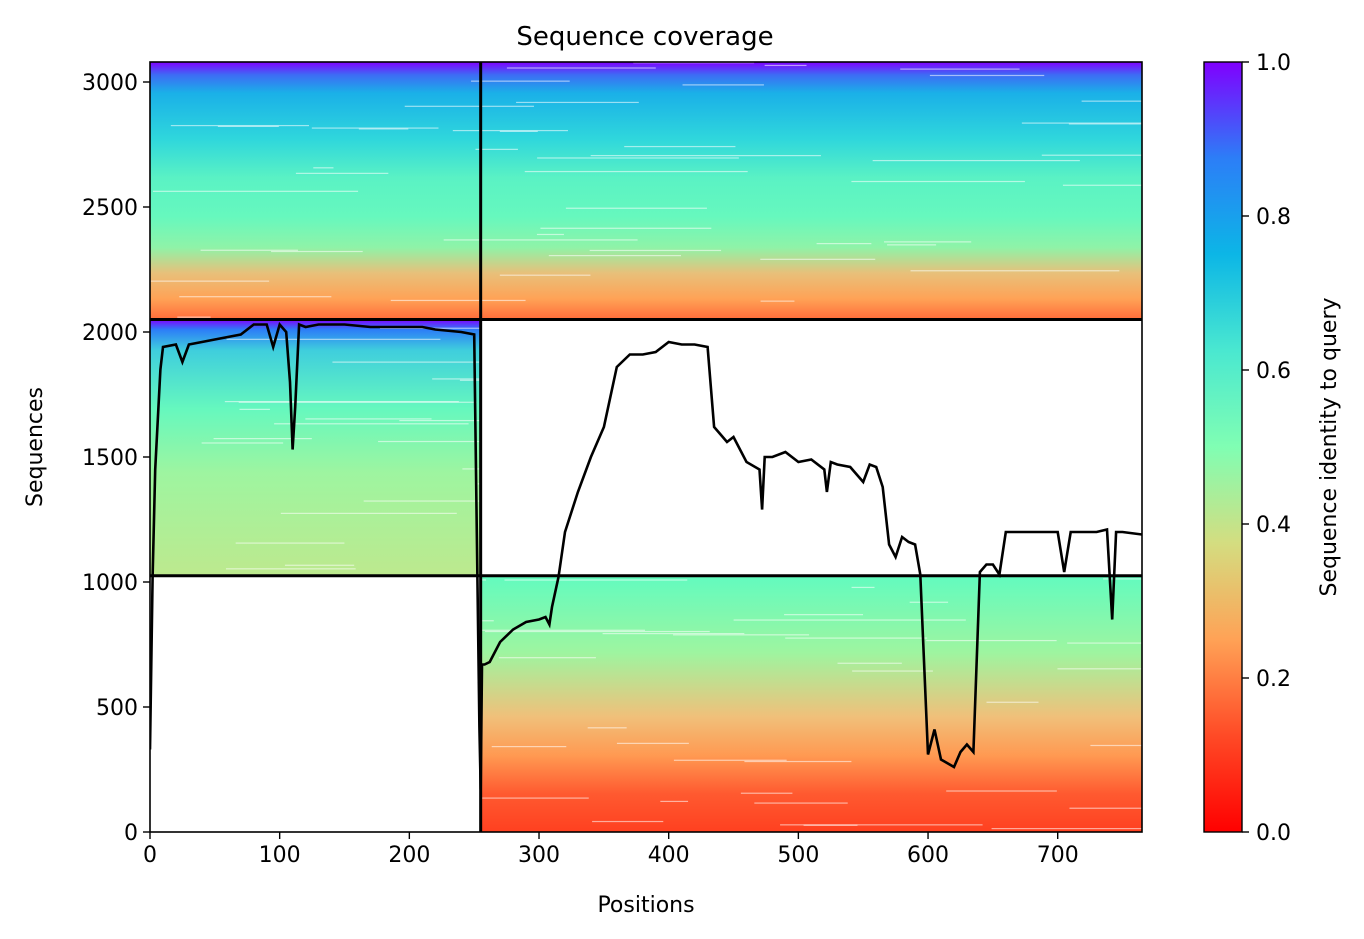 This screenshot has height=939, width=1364. Describe the element at coordinates (280, 855) in the screenshot. I see `x-tick-label: 100` at that location.